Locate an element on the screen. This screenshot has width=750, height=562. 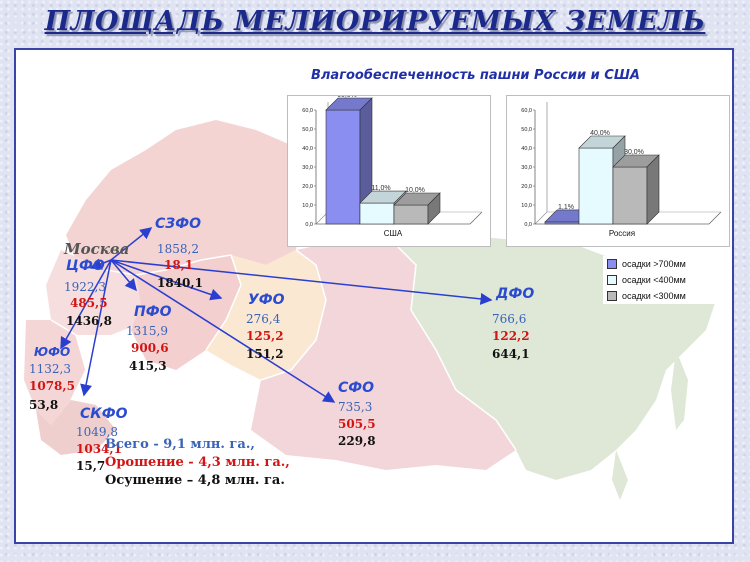
arrow-szfo is located at coordinates (131, 244).